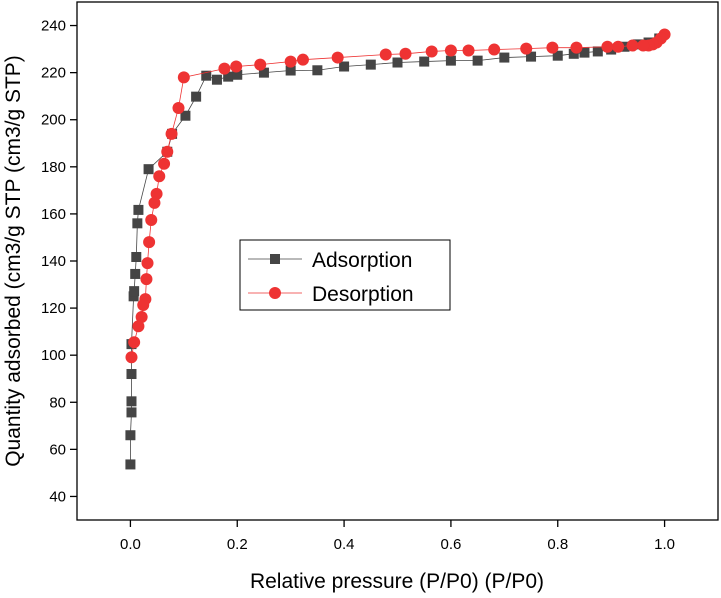 The width and height of the screenshot is (721, 598). Describe the element at coordinates (53, 167) in the screenshot. I see `y-tick-label: 180` at that location.